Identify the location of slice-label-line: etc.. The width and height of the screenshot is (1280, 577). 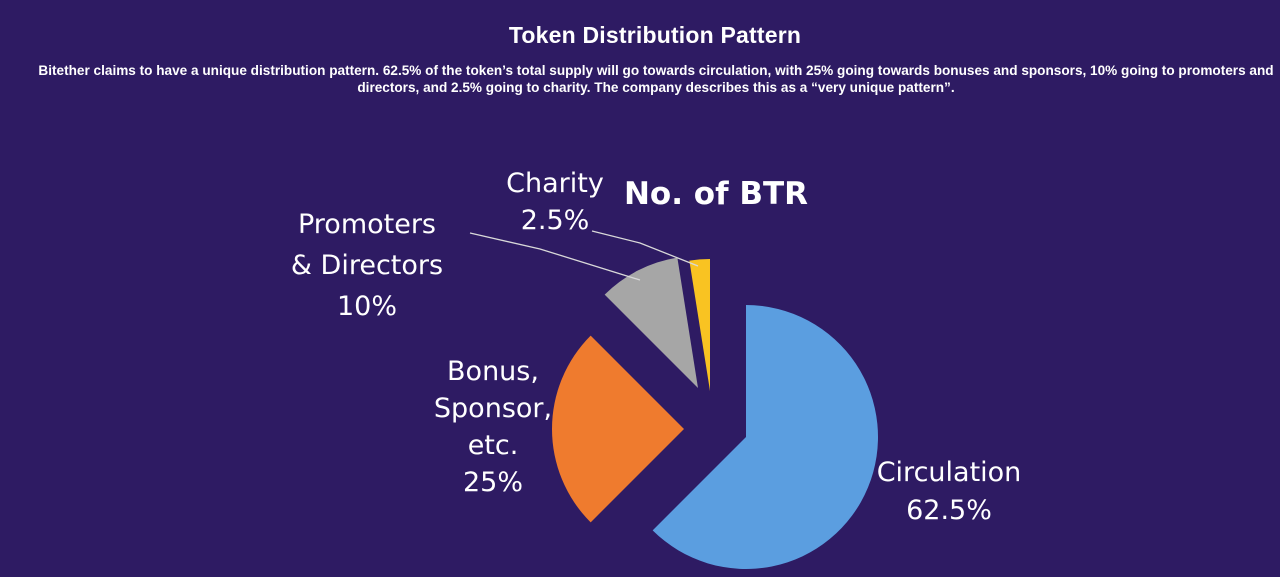
(493, 445).